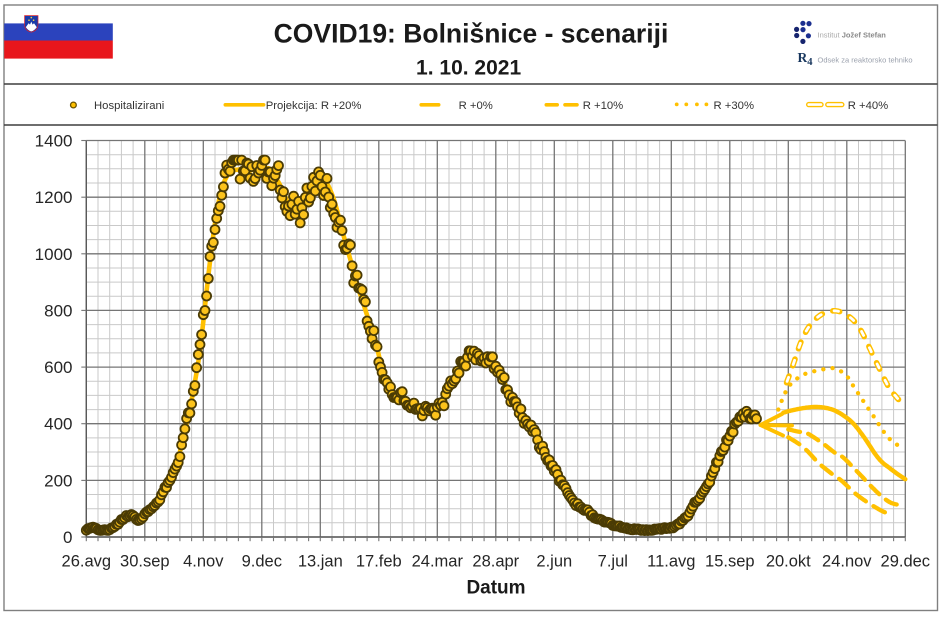 The height and width of the screenshot is (618, 940). What do you see at coordinates (671, 562) in the screenshot?
I see `svg-text: 11.avg` at bounding box center [671, 562].